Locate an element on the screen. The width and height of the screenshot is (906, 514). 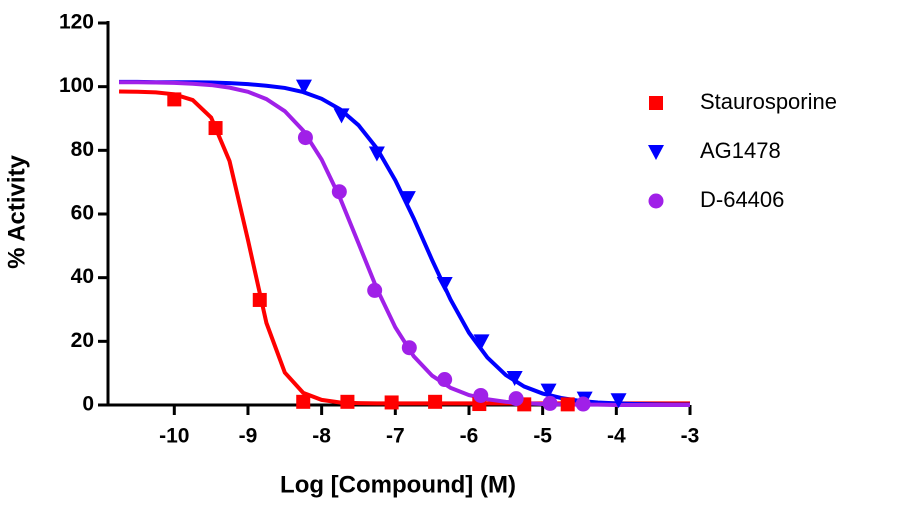
x-axis-label: Log [Compound] (M) is located at coordinates (398, 484).